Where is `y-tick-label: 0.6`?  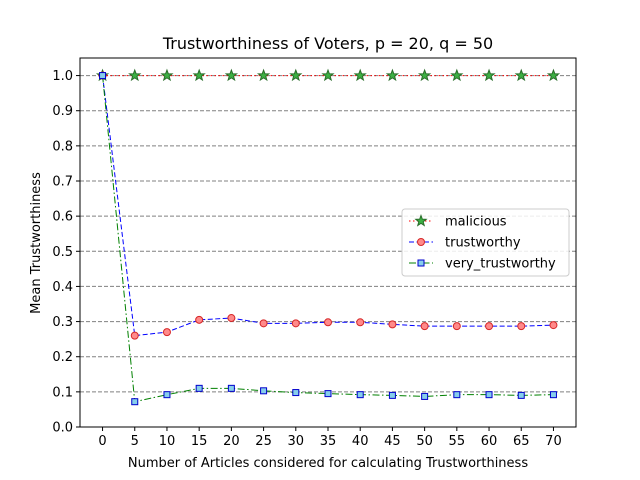
y-tick-label: 0.6 is located at coordinates (62, 217).